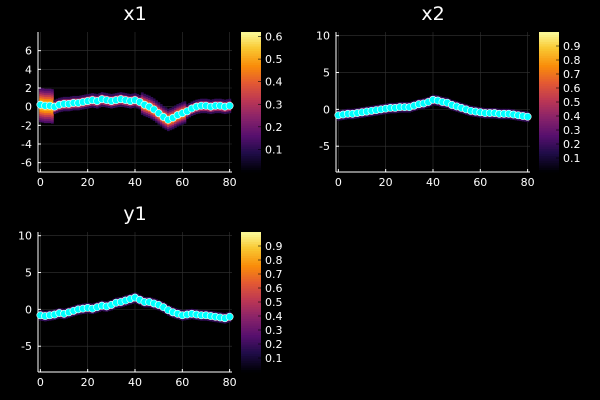 This screenshot has width=600, height=400. Describe the element at coordinates (386, 182) in the screenshot. I see `x-tick-label: 20` at that location.